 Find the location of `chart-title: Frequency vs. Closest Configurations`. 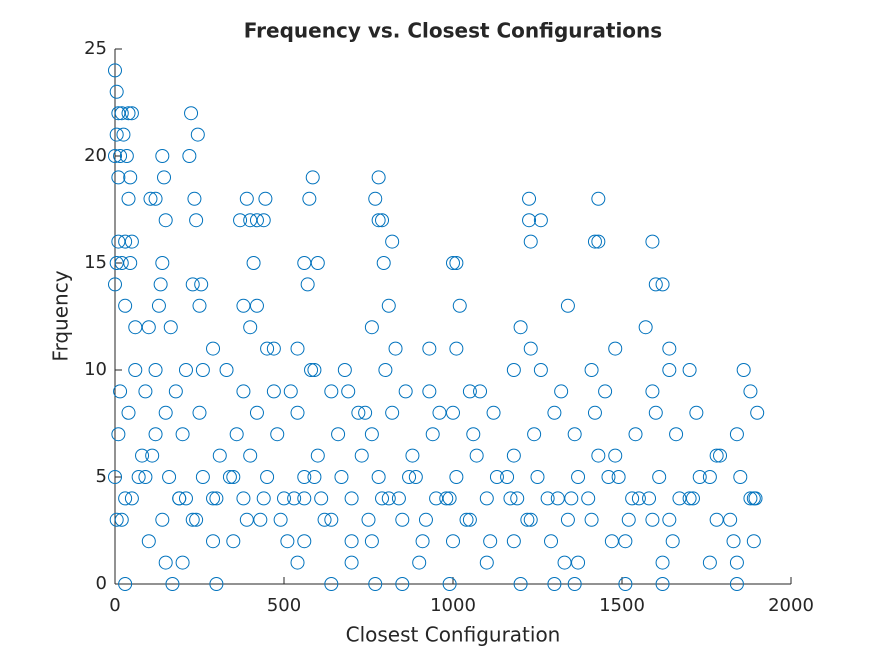

chart-title: Frequency vs. Closest Configurations is located at coordinates (453, 31).